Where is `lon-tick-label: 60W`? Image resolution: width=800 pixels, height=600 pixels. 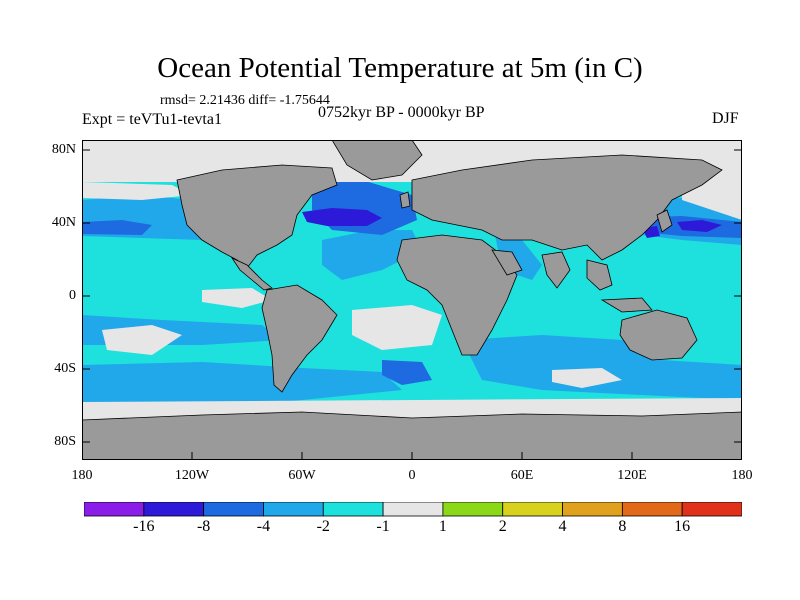 lon-tick-label: 60W is located at coordinates (302, 475).